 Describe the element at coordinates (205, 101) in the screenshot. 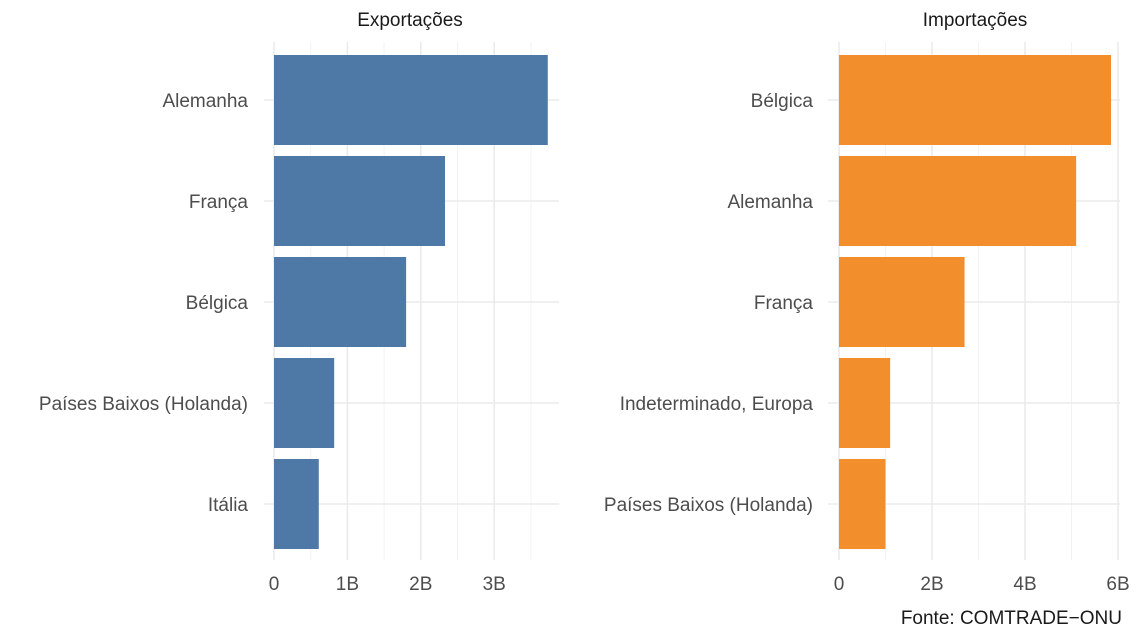

I see `exports-category-label: Alemanha` at that location.